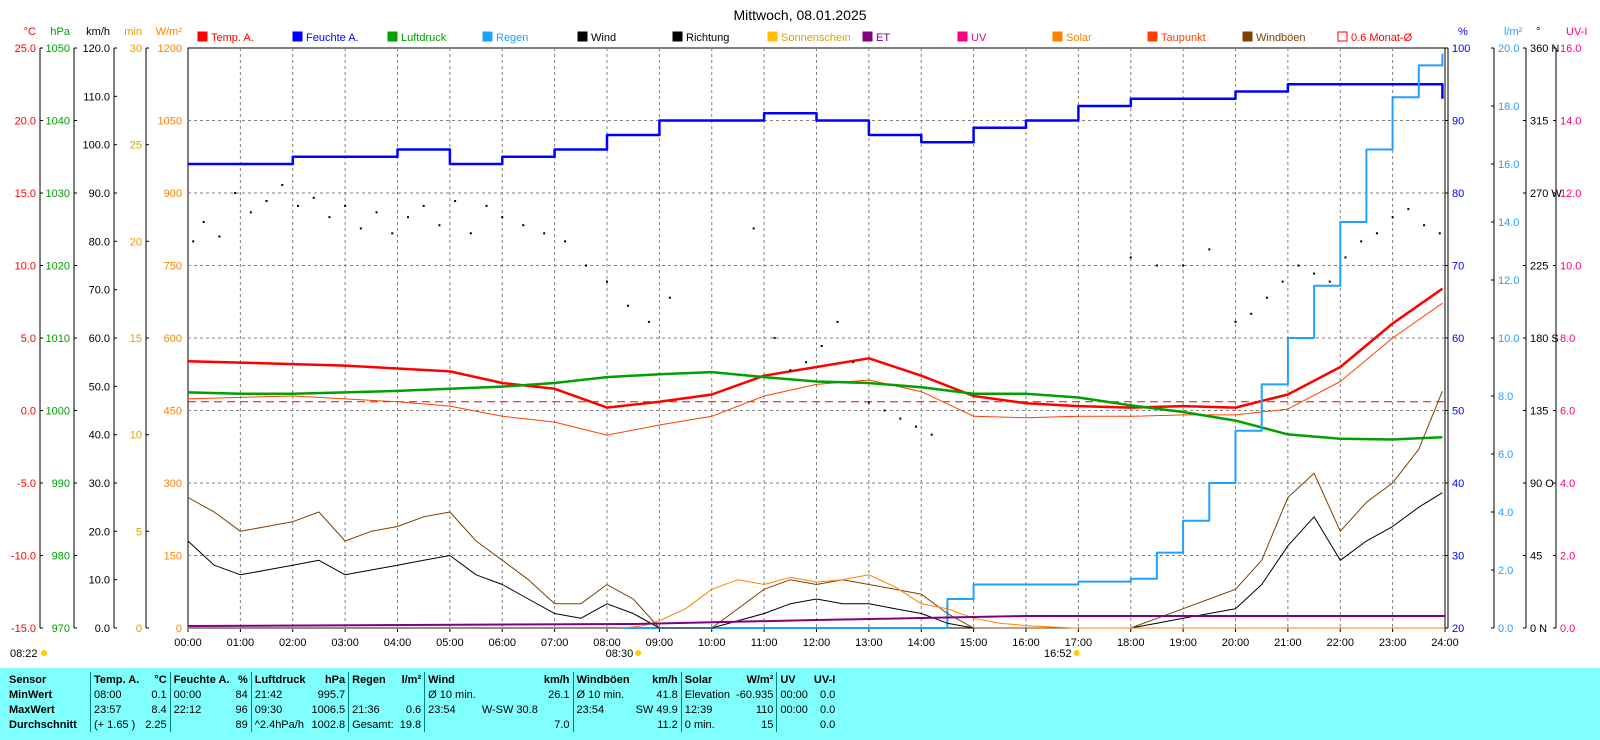 The width and height of the screenshot is (1600, 740). Describe the element at coordinates (293, 643) in the screenshot. I see `x-tick-label: 02:00` at that location.